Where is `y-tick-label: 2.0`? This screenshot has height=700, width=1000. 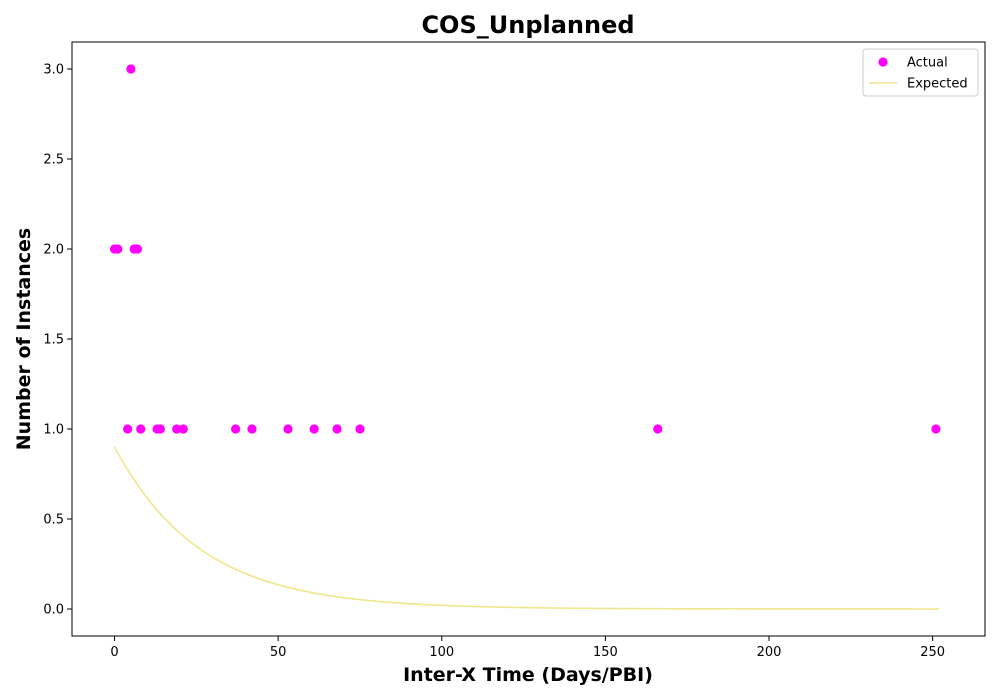
y-tick-label: 2.0 is located at coordinates (53, 250).